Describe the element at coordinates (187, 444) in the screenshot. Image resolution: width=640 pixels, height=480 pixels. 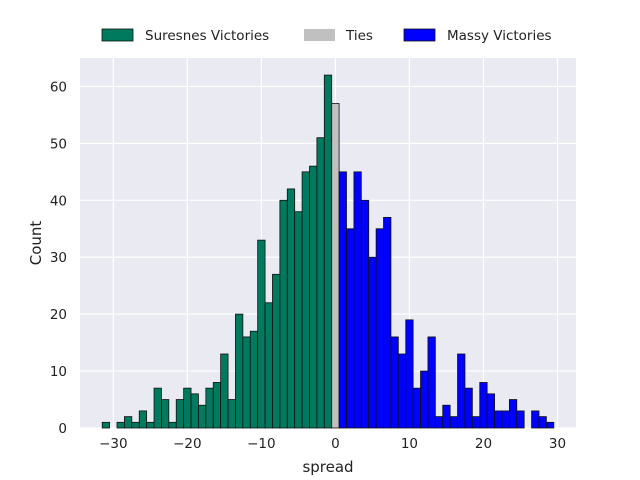
I see `x-tick-label: −20` at that location.